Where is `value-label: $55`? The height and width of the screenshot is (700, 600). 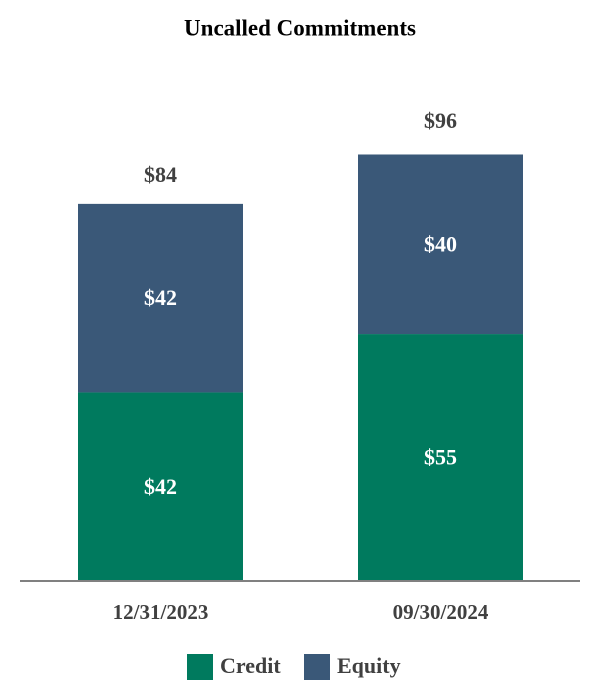 value-label: $55 is located at coordinates (440, 457).